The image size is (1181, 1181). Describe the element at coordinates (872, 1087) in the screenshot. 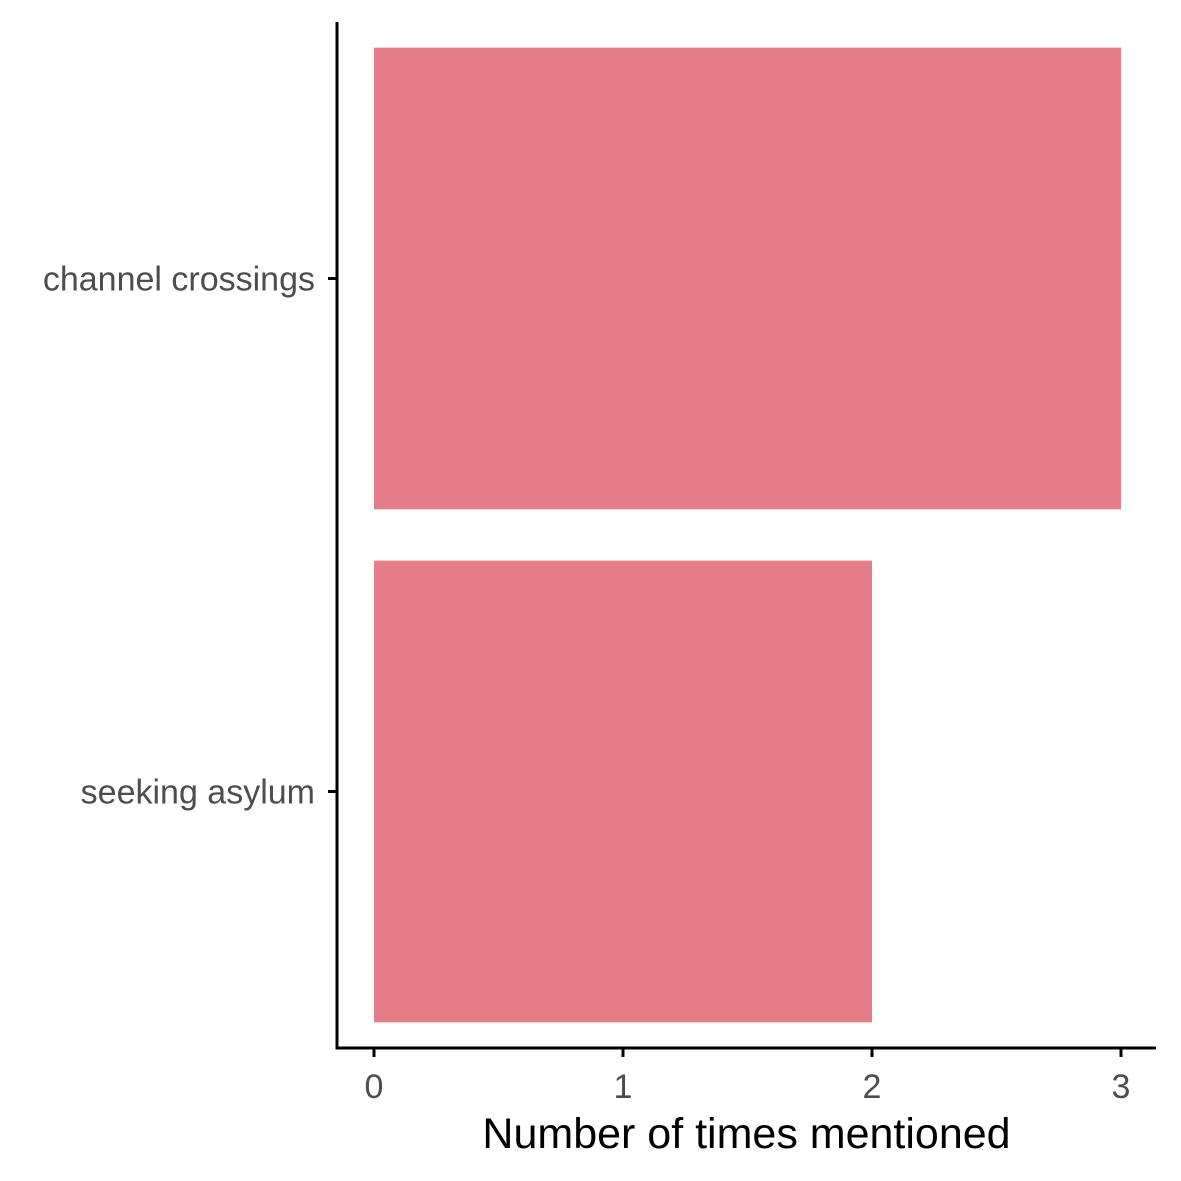

I see `x-tick-label: 2` at that location.